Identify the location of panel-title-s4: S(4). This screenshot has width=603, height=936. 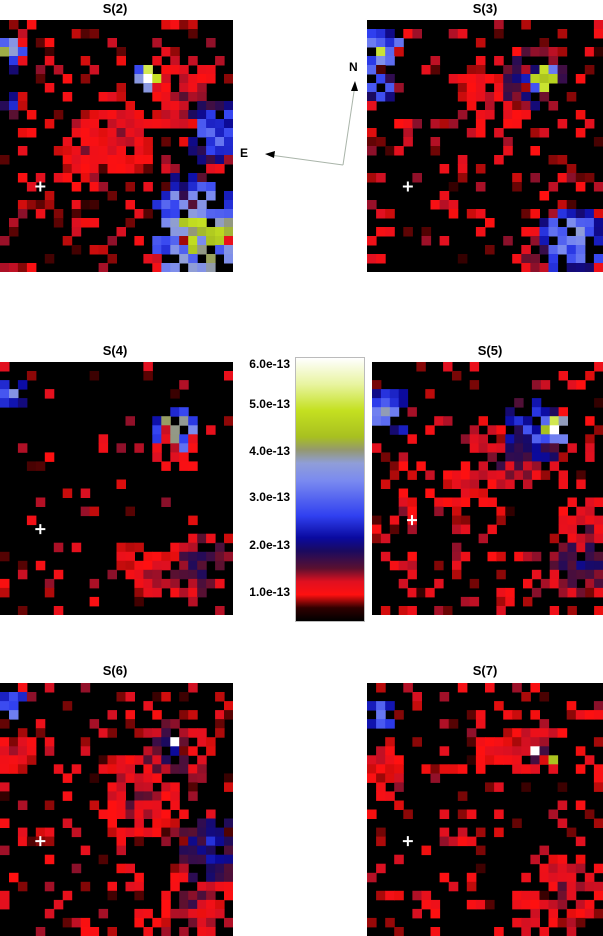
(115, 350).